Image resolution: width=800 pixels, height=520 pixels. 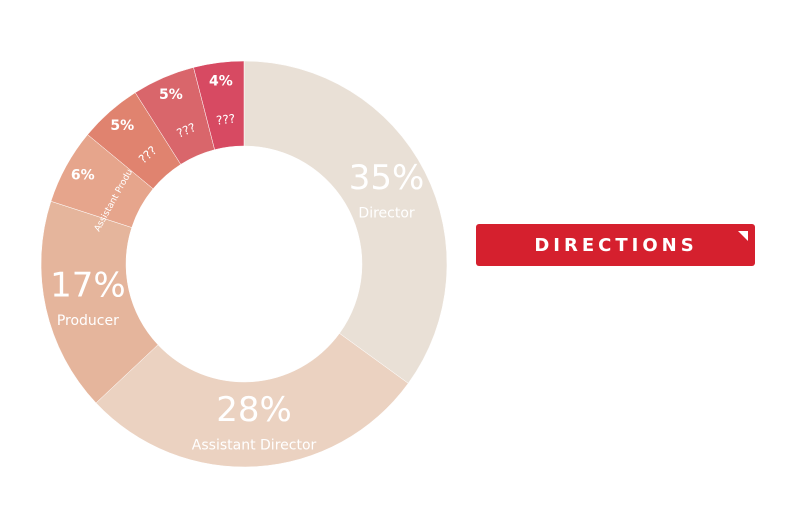 What do you see at coordinates (743, 236) in the screenshot?
I see `button-corner` at bounding box center [743, 236].